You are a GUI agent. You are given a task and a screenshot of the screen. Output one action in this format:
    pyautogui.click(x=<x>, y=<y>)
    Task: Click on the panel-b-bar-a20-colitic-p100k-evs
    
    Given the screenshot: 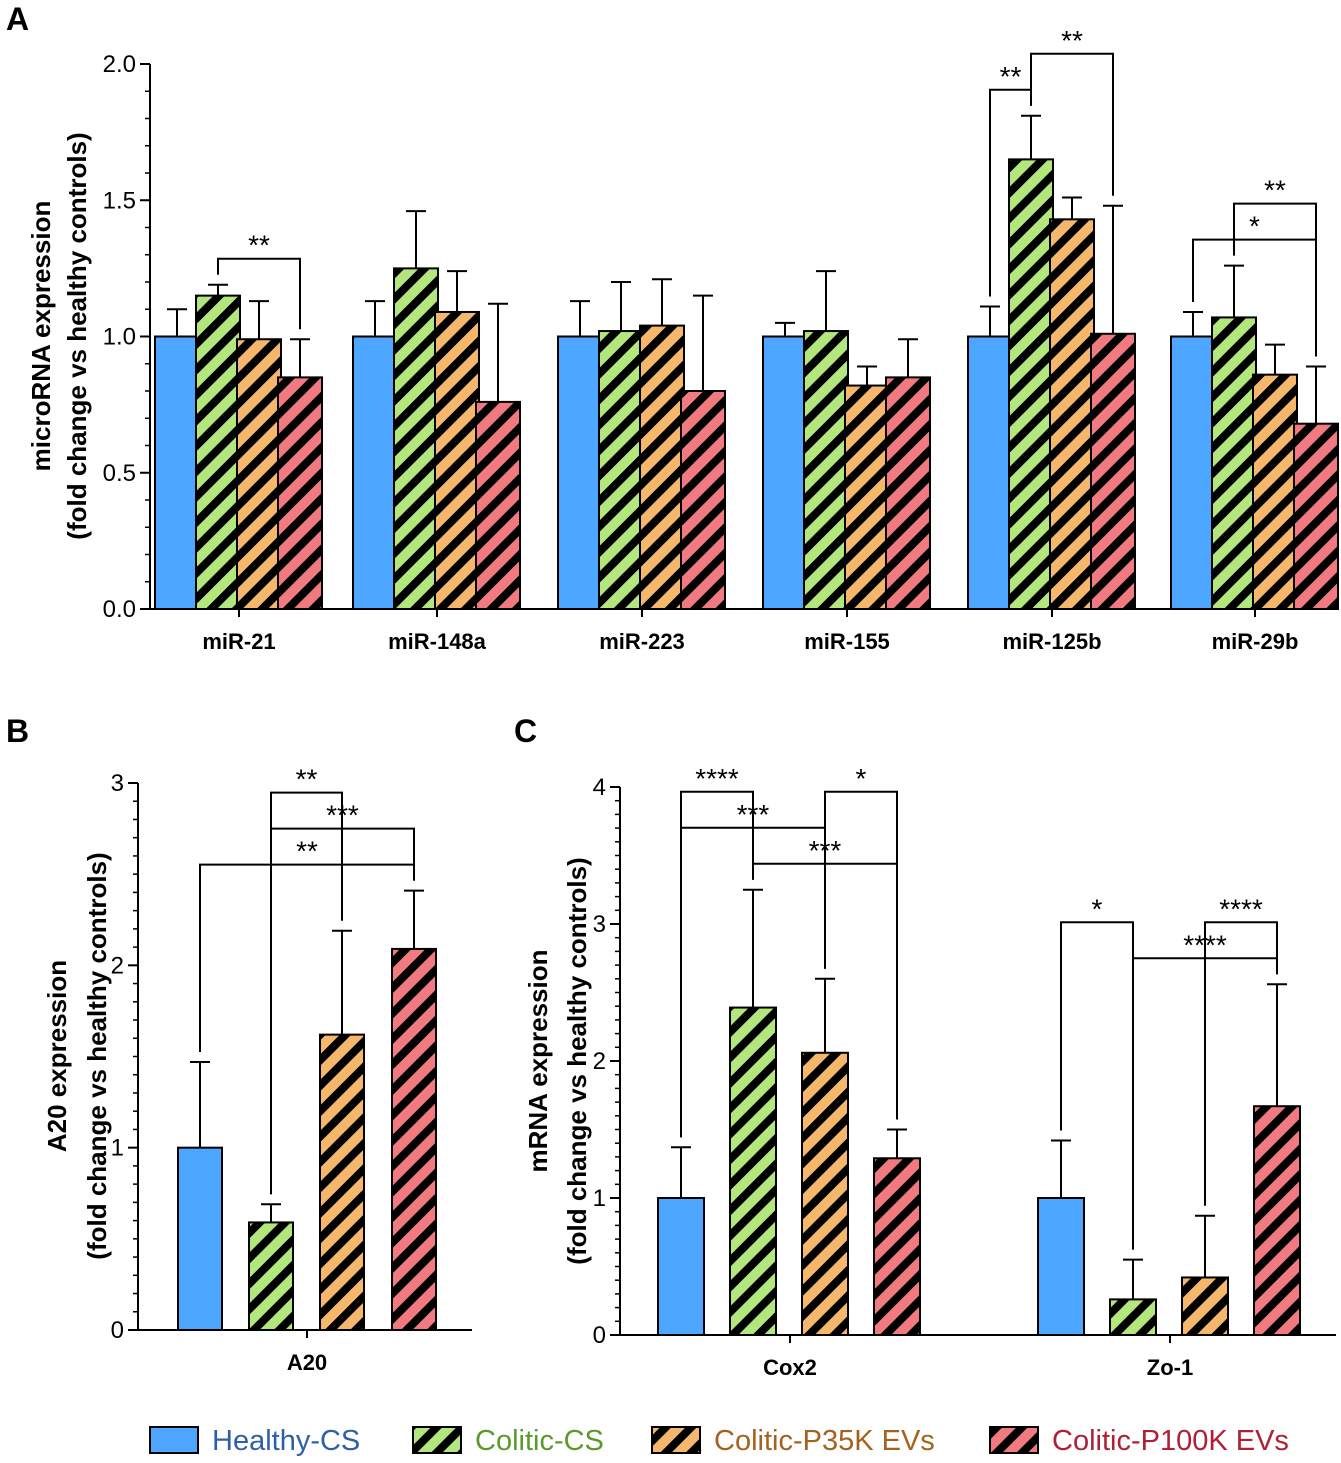 What is the action you would take?
    pyautogui.click(x=414, y=1139)
    